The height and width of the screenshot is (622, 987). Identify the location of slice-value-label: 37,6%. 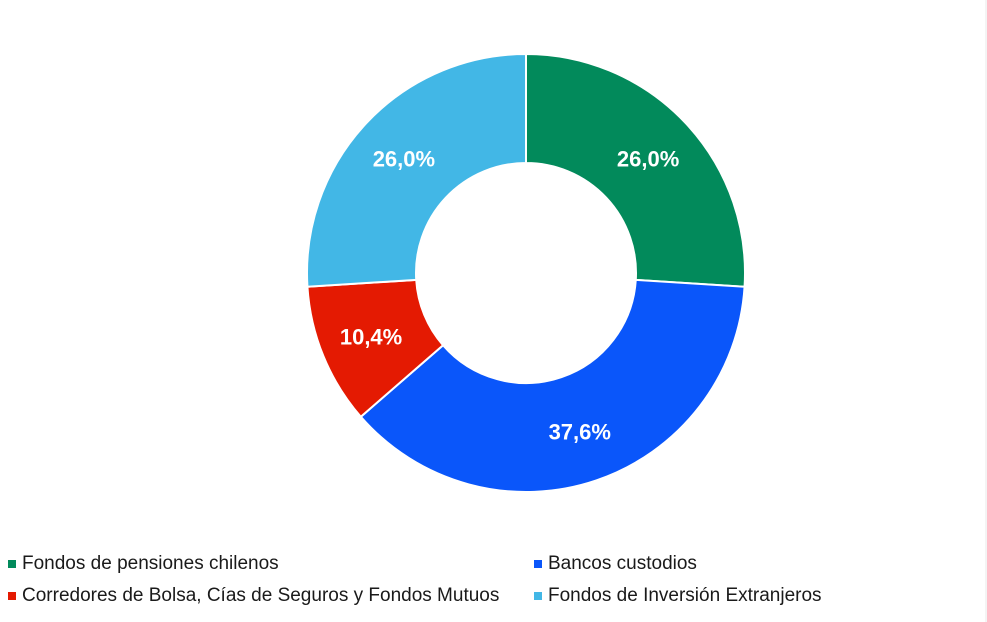
(580, 432).